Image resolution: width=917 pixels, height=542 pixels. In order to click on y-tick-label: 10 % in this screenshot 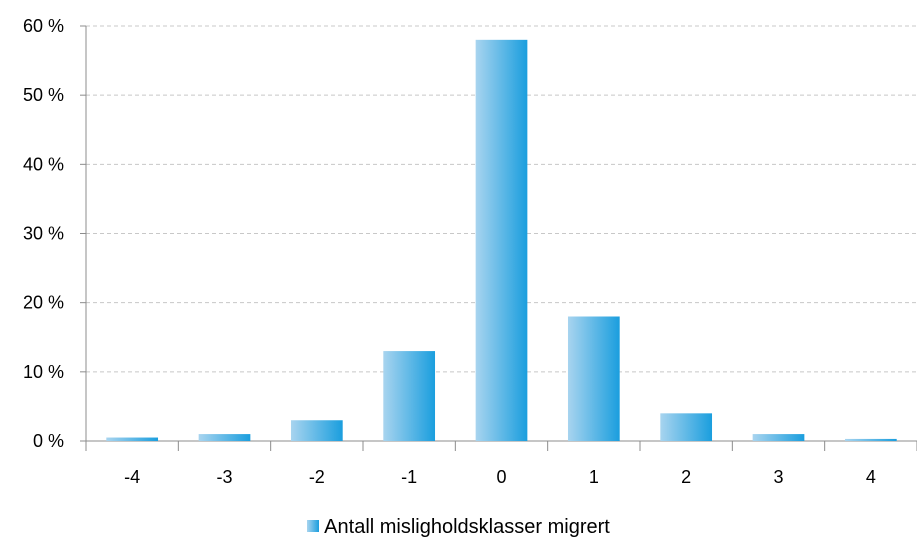, I will do `click(43, 372)`.